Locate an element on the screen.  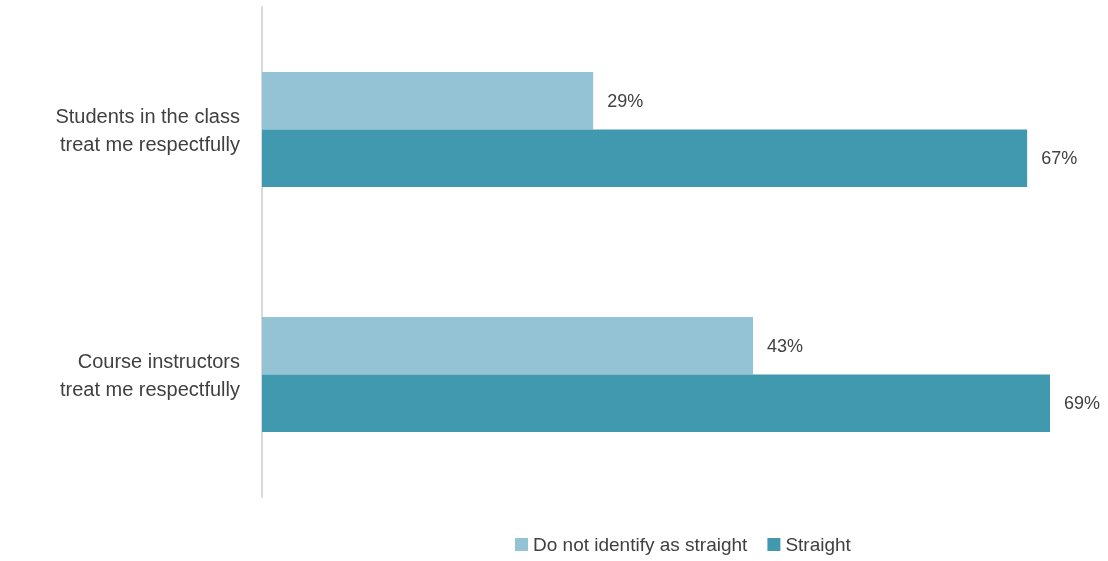
y-tick-label: Course instructors treat me respectfully is located at coordinates (149, 374).